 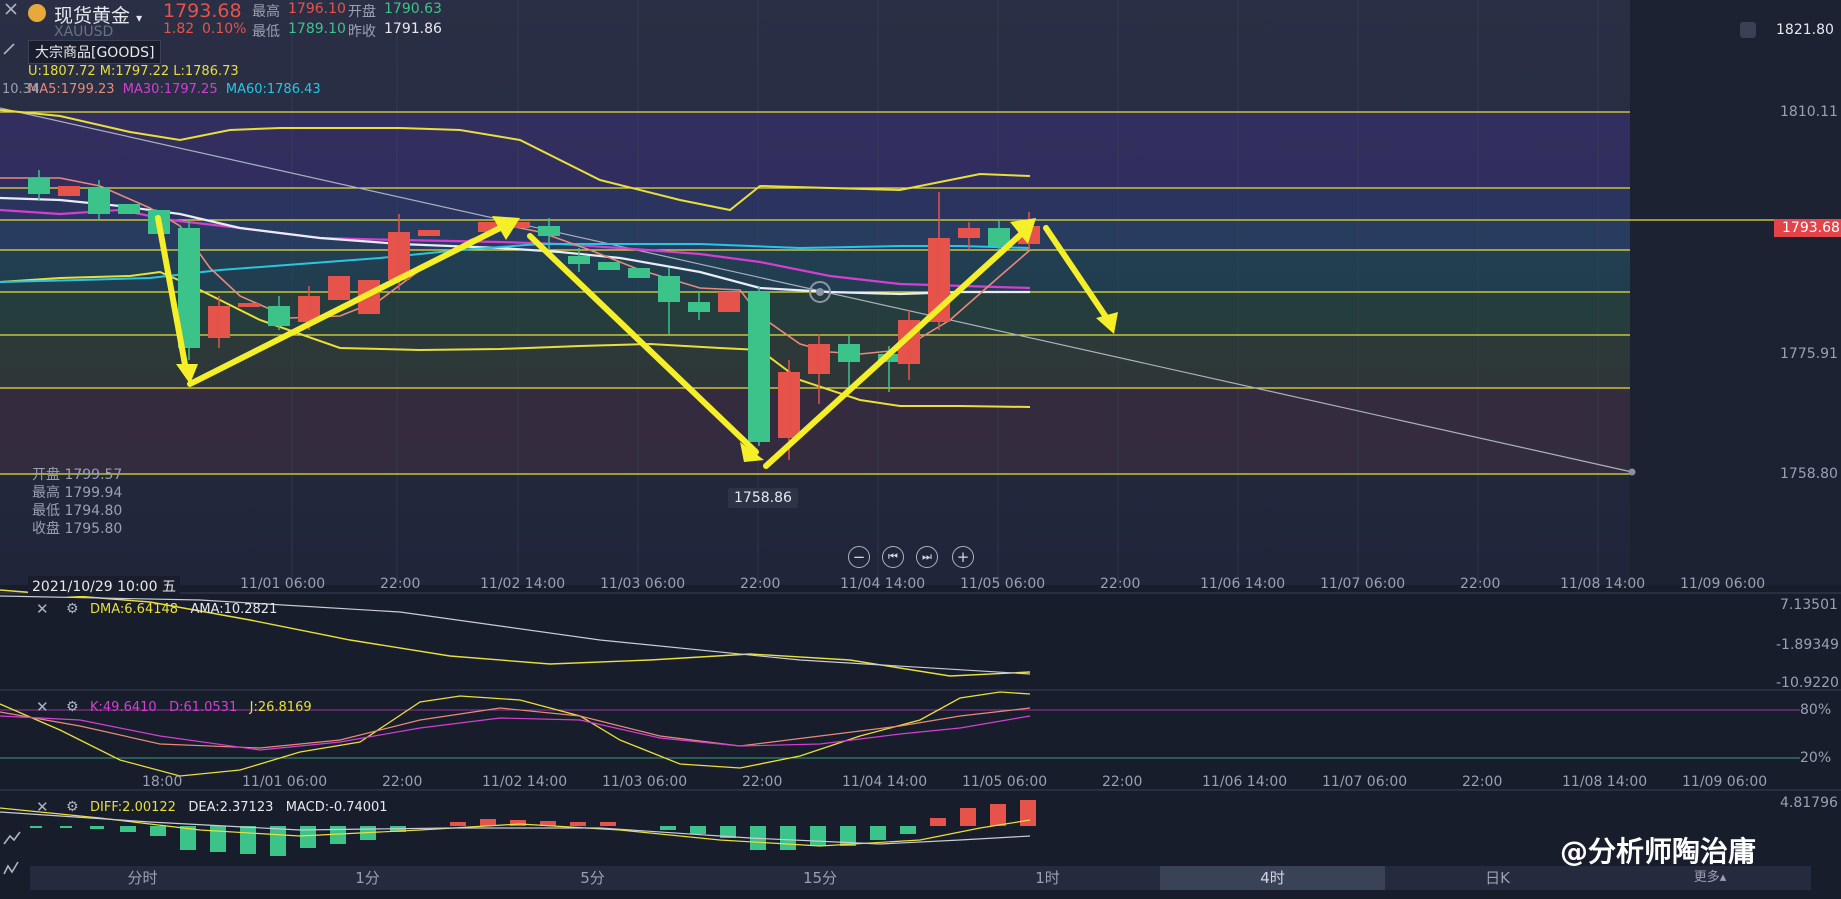 I want to click on tab-4h: 4时, so click(x=1272, y=878).